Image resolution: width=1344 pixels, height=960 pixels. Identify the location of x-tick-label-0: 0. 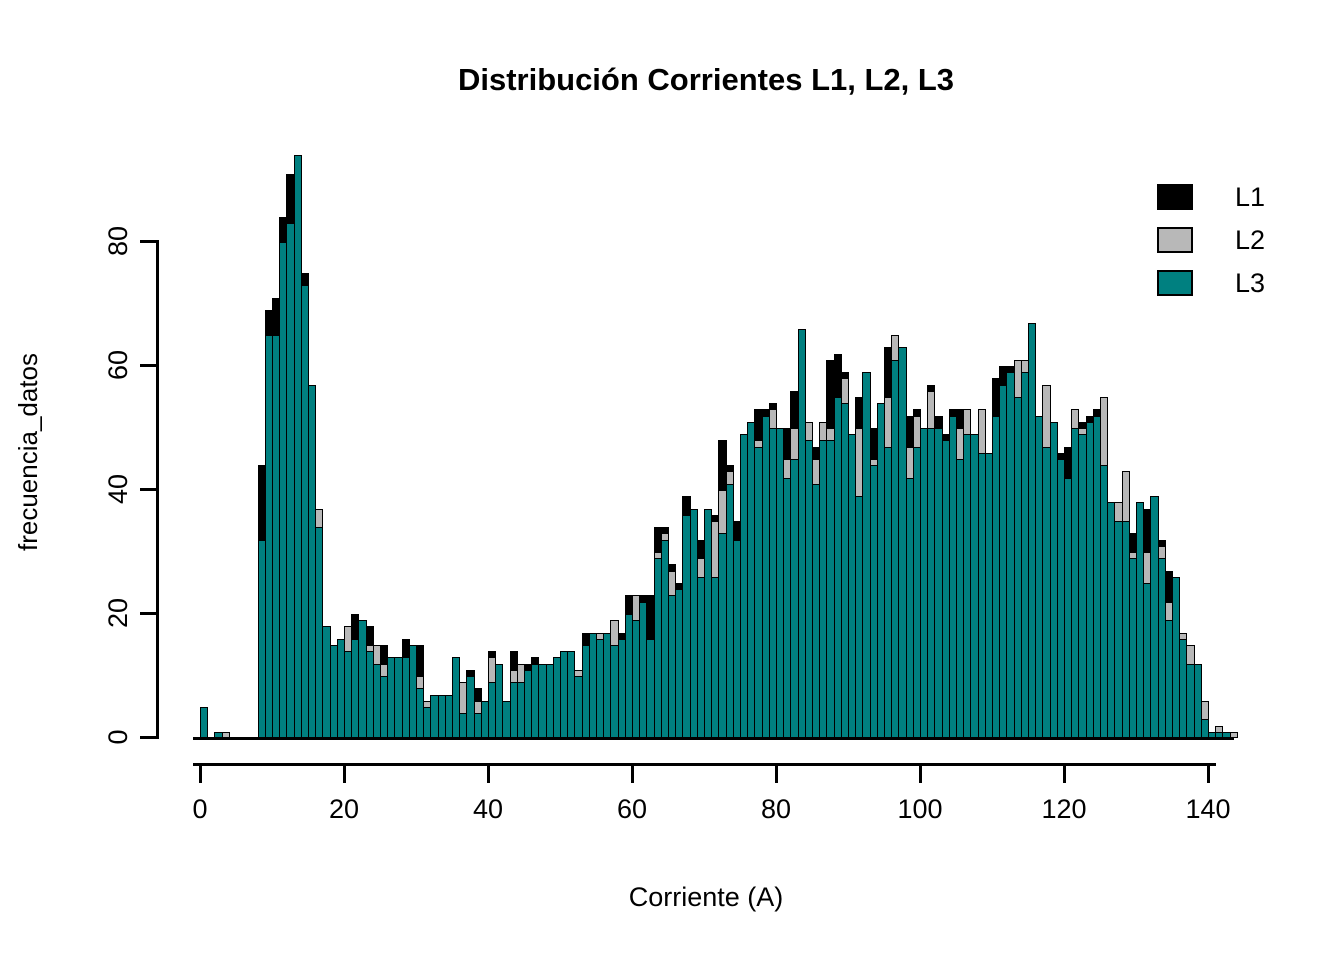
(200, 809).